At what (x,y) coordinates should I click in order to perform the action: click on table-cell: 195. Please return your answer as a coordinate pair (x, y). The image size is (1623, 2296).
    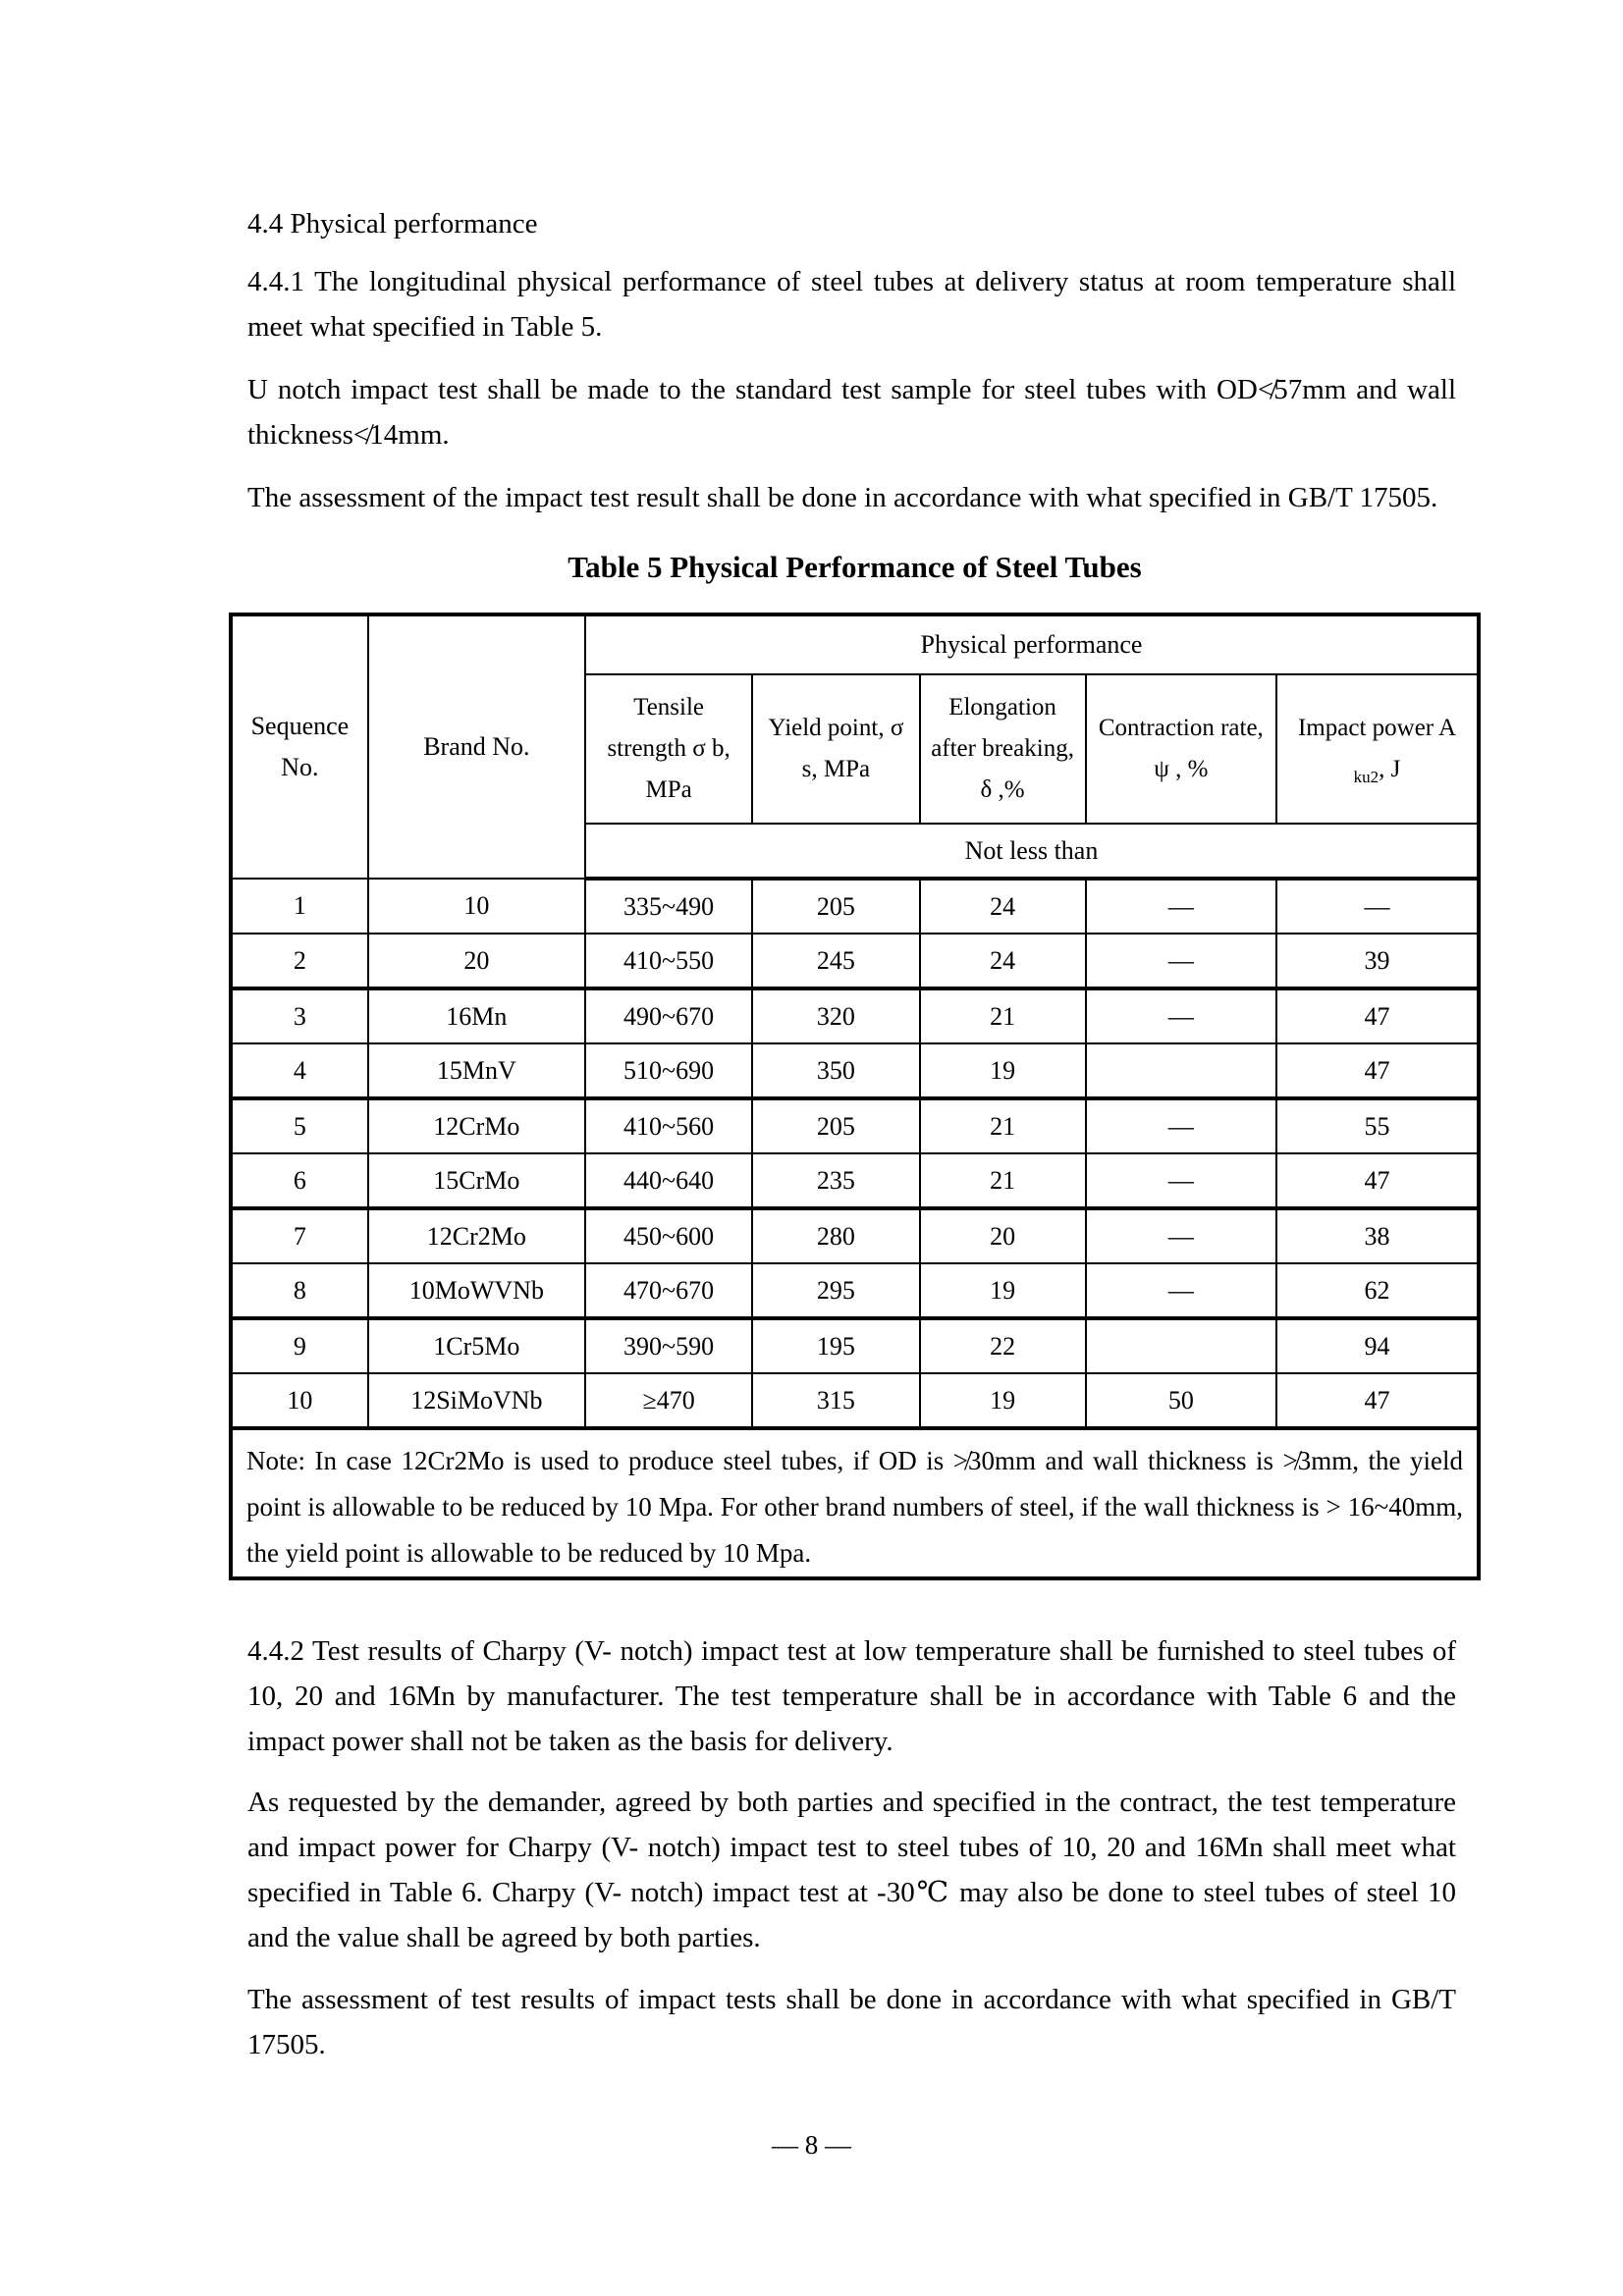
    Looking at the image, I should click on (836, 1345).